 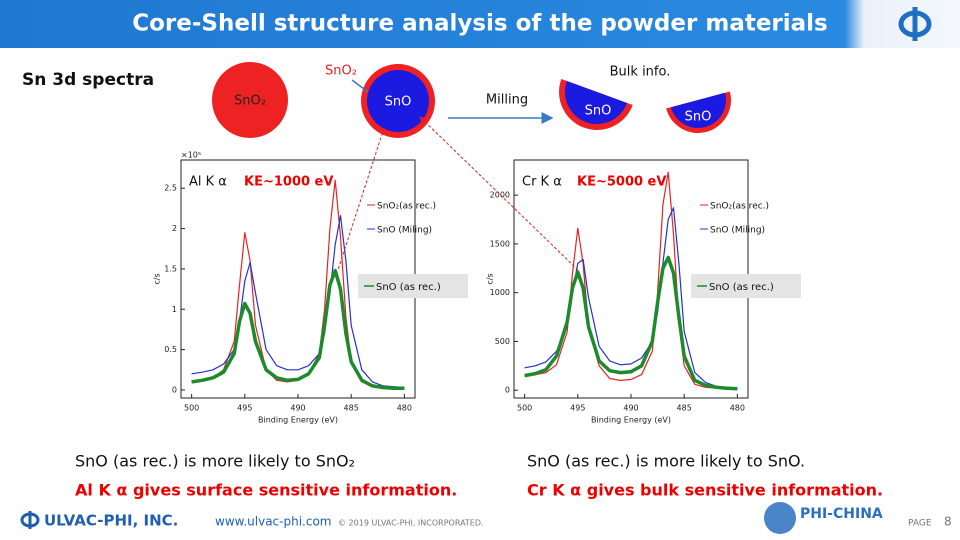 I want to click on shell-pointer, so click(x=360, y=86).